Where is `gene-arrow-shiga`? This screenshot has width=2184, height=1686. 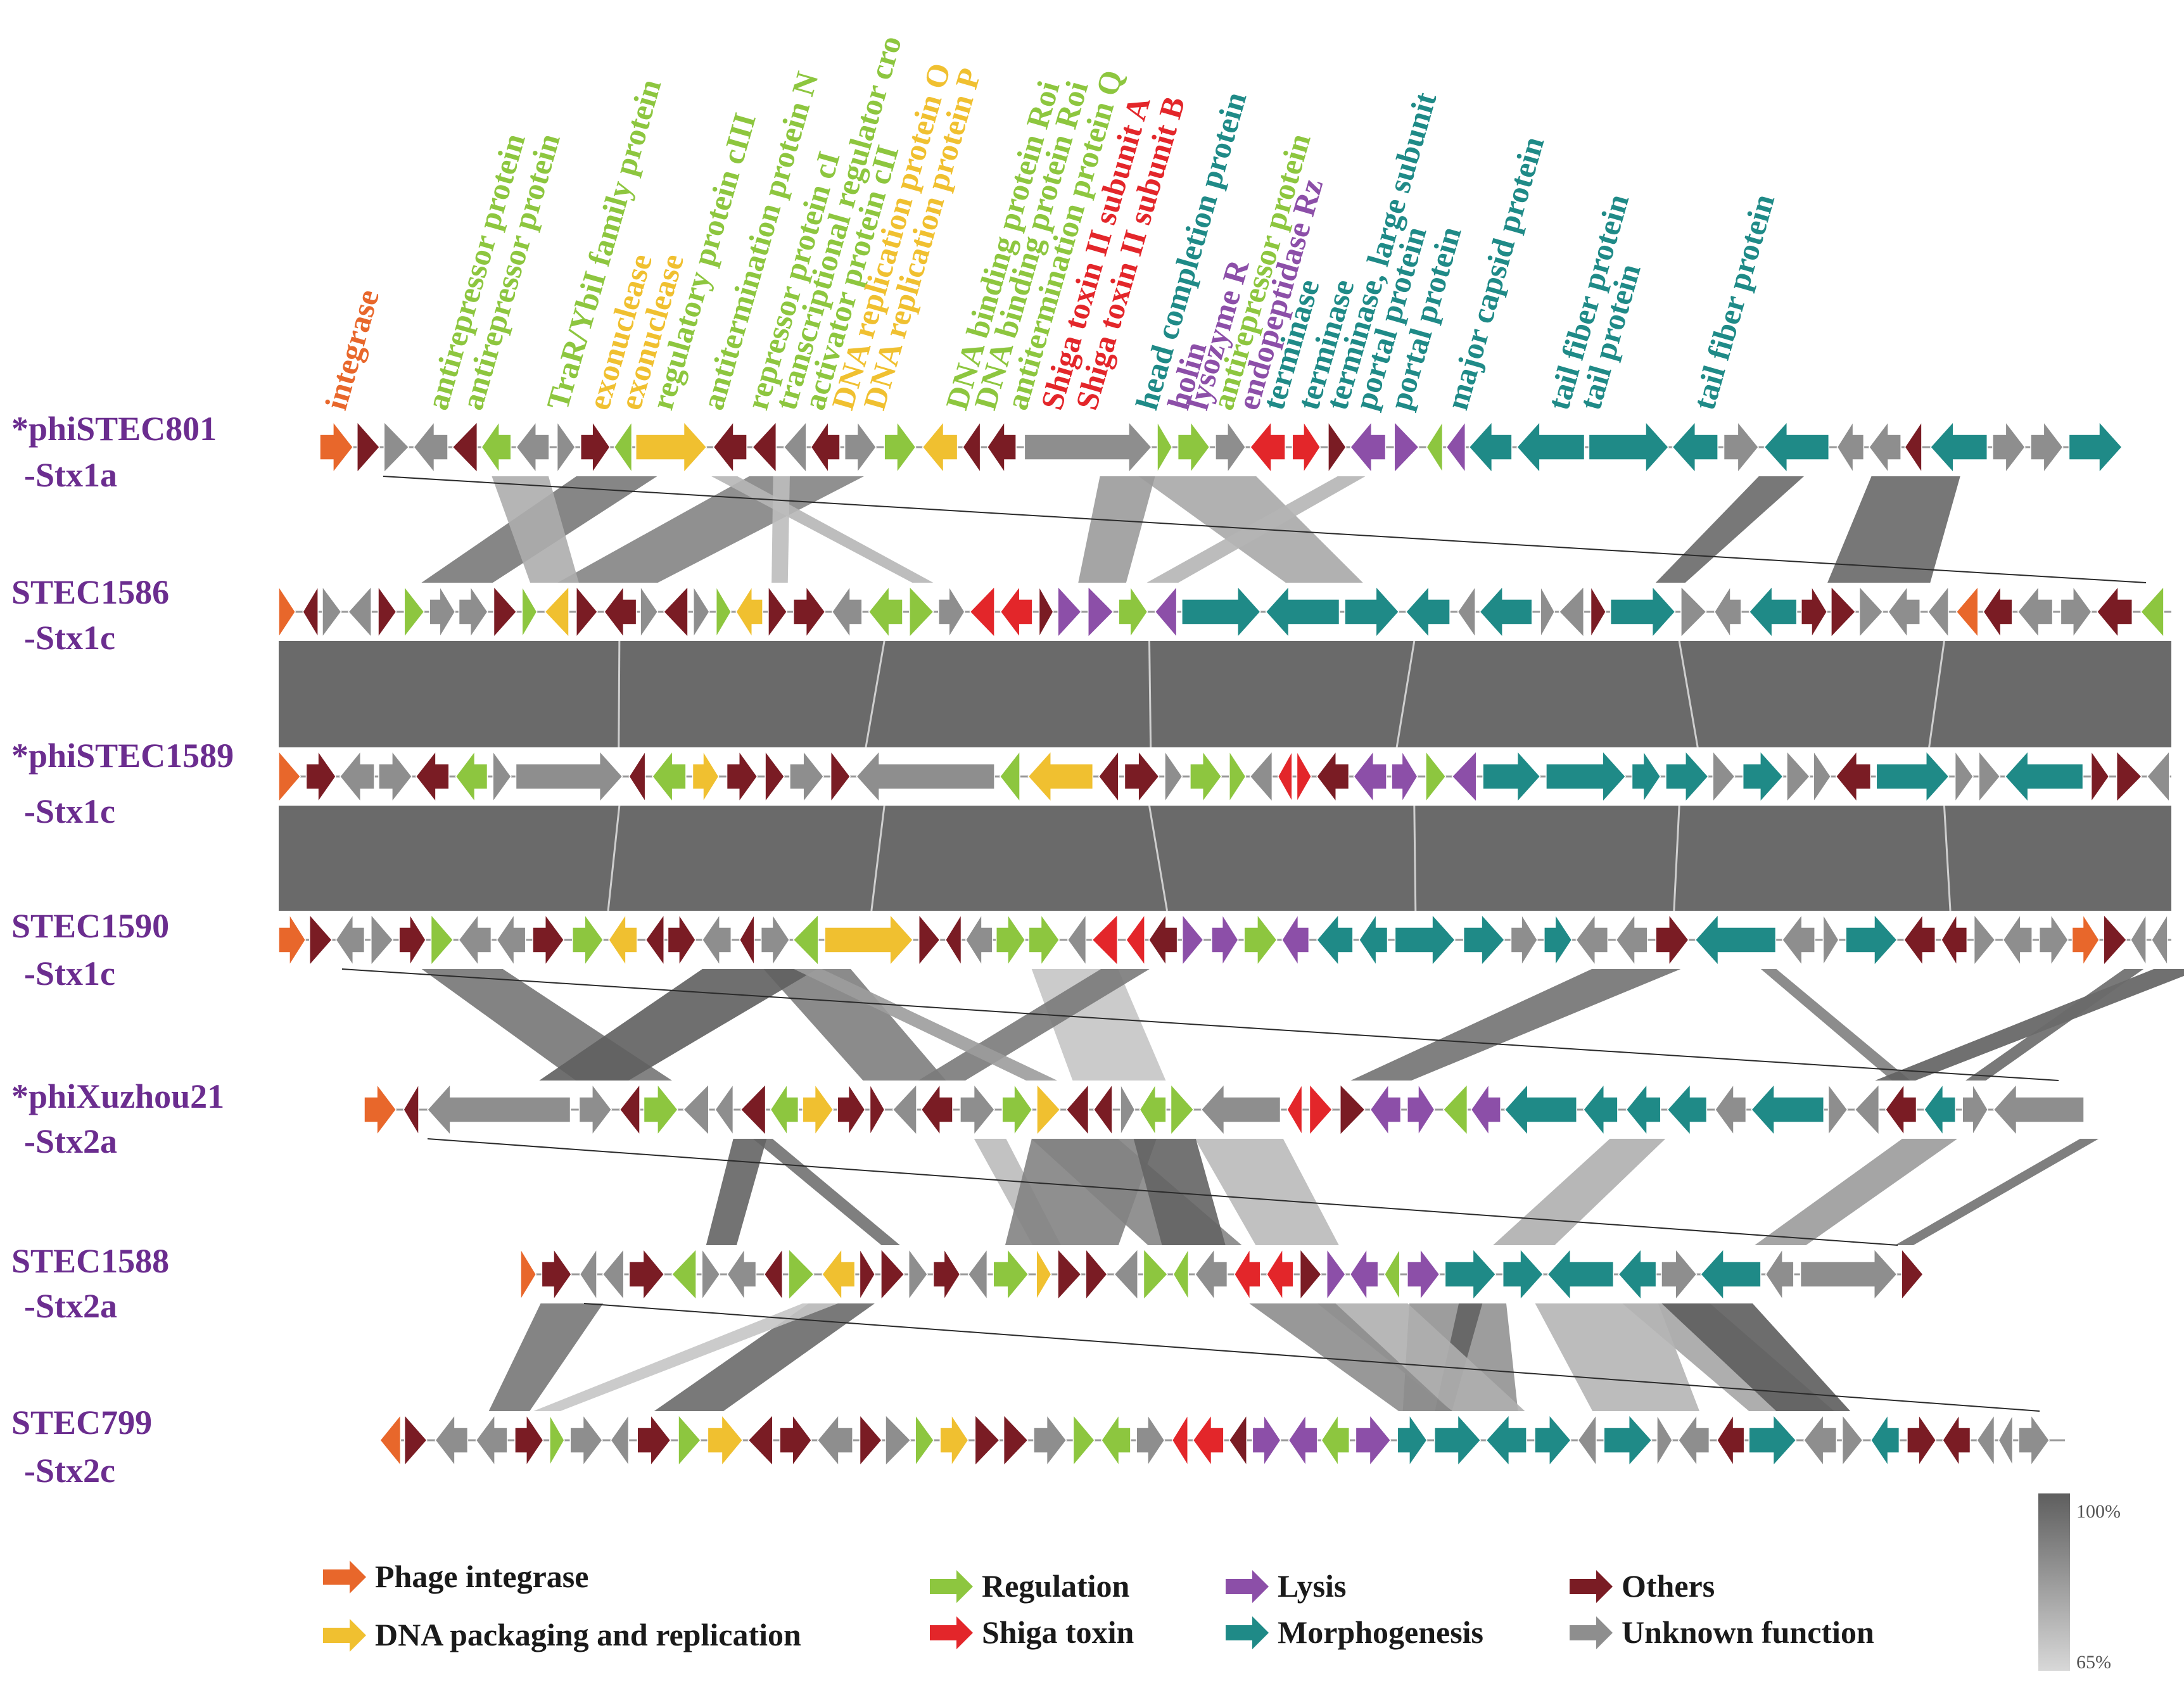 gene-arrow-shiga is located at coordinates (1321, 1109).